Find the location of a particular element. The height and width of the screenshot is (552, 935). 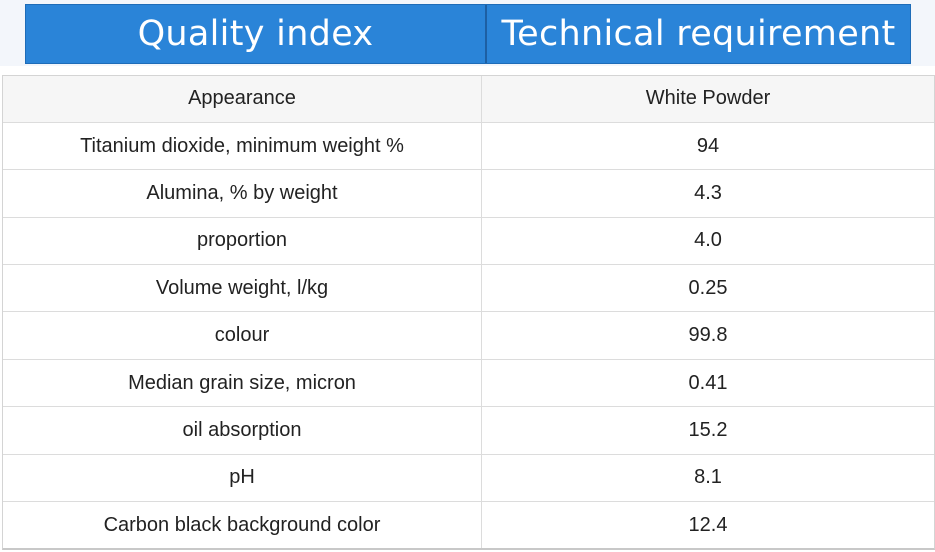

row-value: 12.4 is located at coordinates (708, 524).